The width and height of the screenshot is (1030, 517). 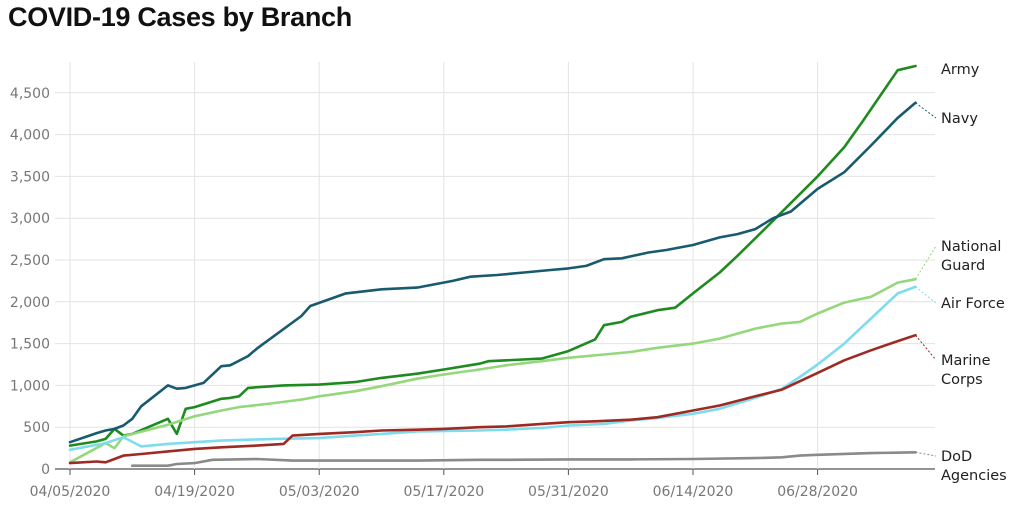 What do you see at coordinates (30, 94) in the screenshot?
I see `y-tick-label: 4,500` at bounding box center [30, 94].